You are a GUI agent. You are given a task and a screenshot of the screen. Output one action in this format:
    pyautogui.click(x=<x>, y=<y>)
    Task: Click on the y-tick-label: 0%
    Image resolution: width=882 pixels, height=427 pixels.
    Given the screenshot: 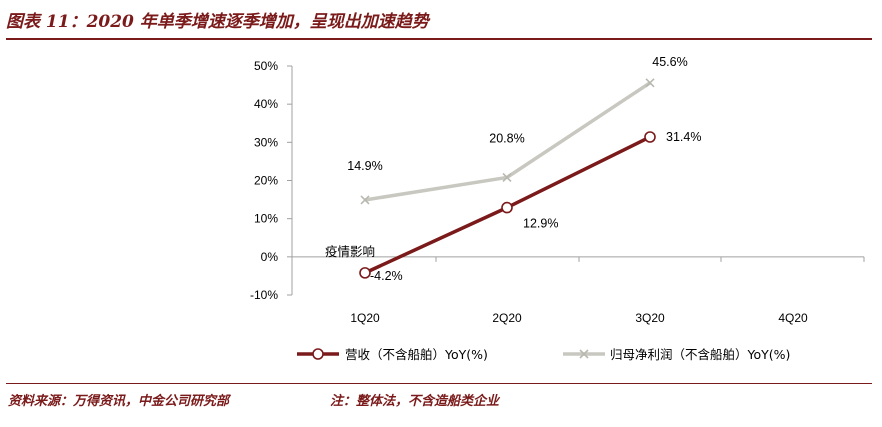 What is the action you would take?
    pyautogui.click(x=270, y=257)
    